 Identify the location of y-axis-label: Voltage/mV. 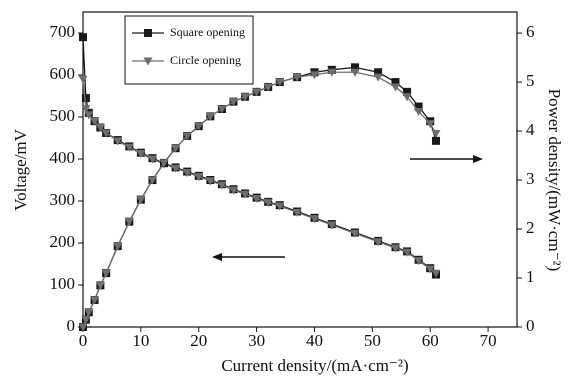
(20, 169).